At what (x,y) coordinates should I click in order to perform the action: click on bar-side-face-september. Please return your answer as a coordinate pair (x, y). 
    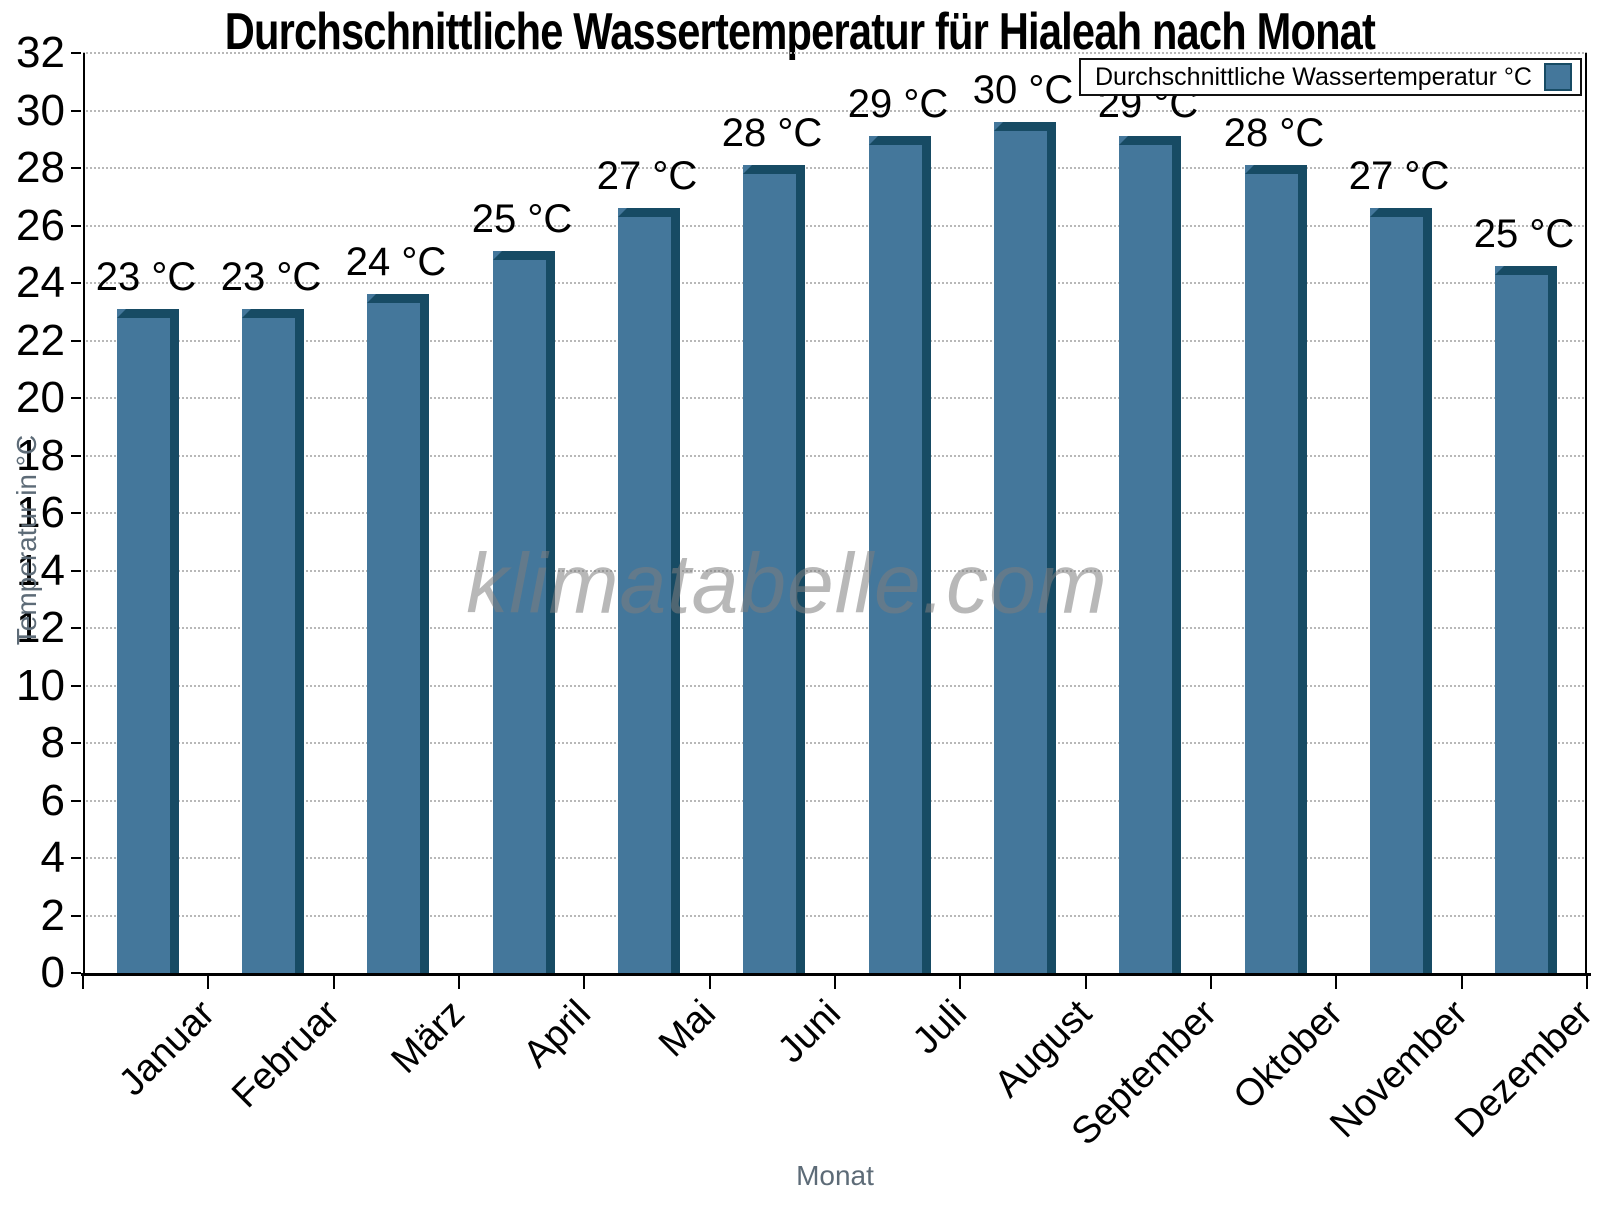
    Looking at the image, I should click on (1176, 554).